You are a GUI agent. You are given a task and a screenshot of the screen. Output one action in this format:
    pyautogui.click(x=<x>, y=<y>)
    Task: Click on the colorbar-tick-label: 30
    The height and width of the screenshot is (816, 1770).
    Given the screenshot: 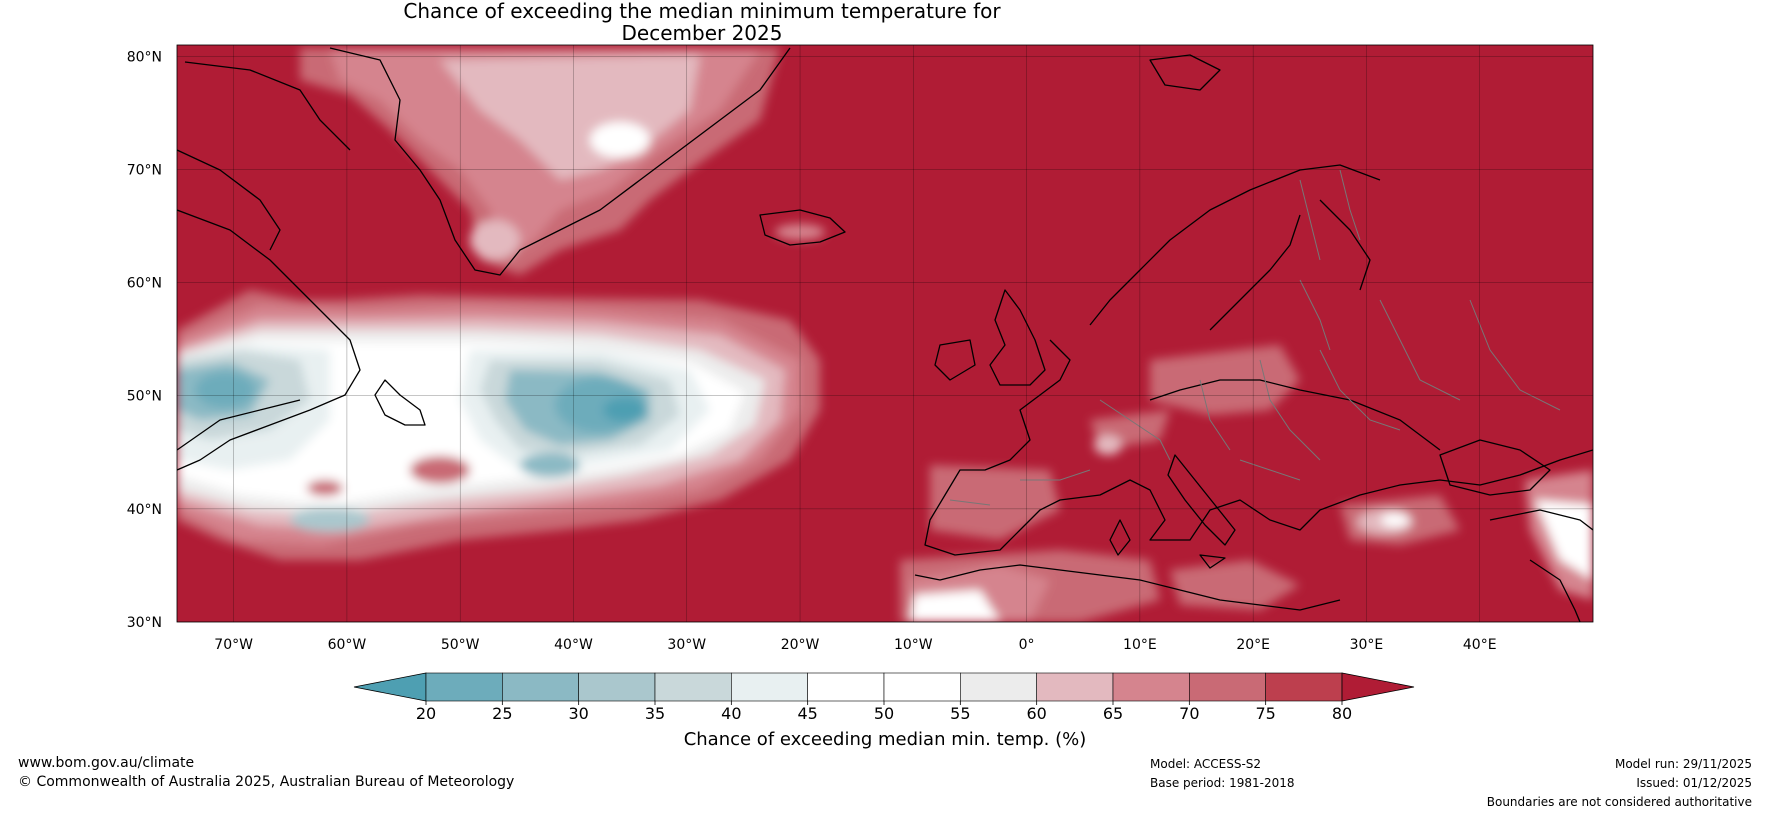 What is the action you would take?
    pyautogui.click(x=578, y=713)
    